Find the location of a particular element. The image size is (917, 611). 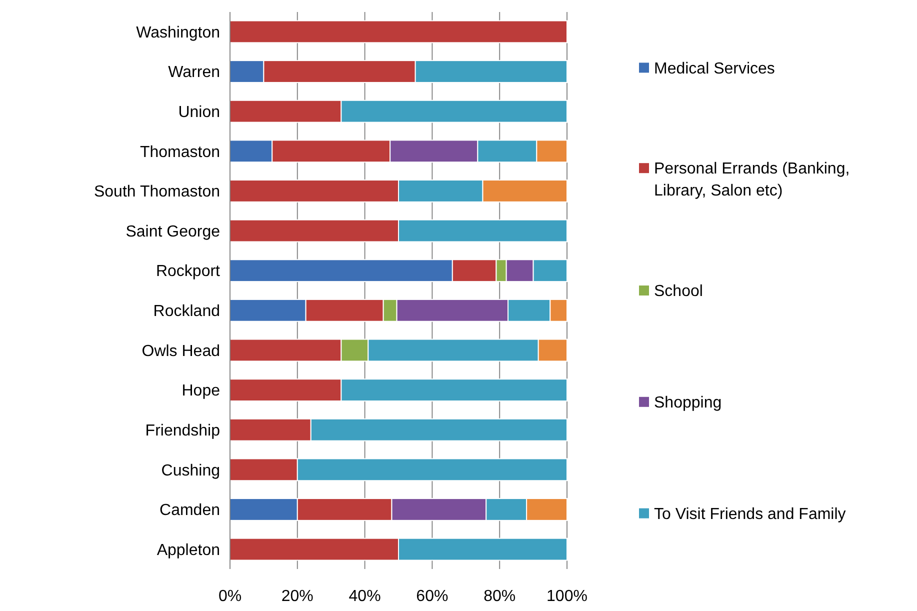

bar is located at coordinates (399, 32).